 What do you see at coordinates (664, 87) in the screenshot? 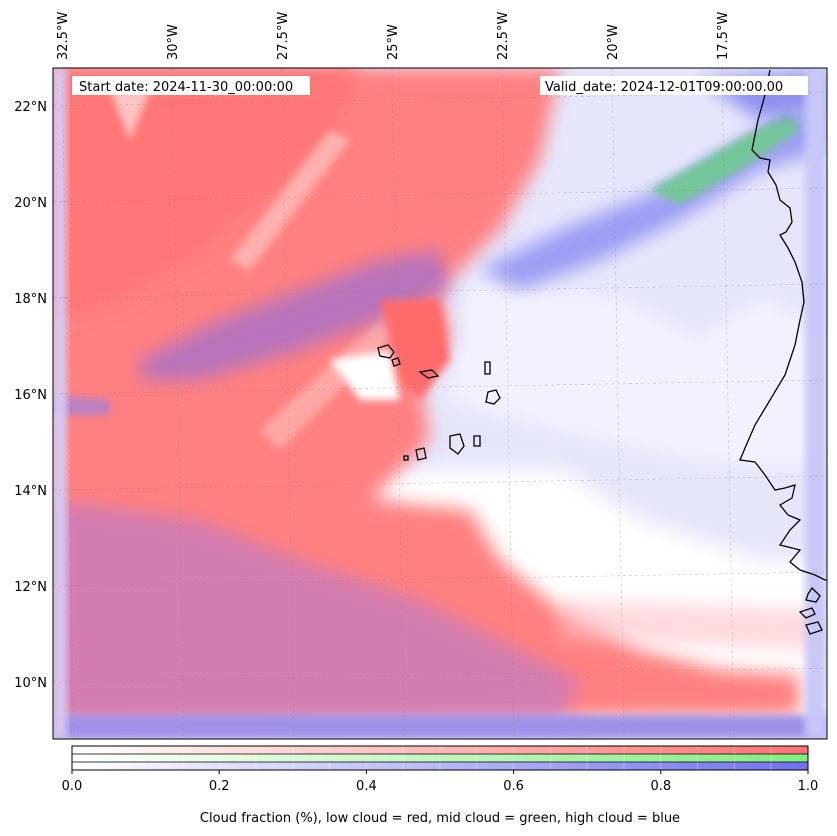
I see `valid-date-label: Valid_date: 2024-12-01T09:00:00.00` at bounding box center [664, 87].